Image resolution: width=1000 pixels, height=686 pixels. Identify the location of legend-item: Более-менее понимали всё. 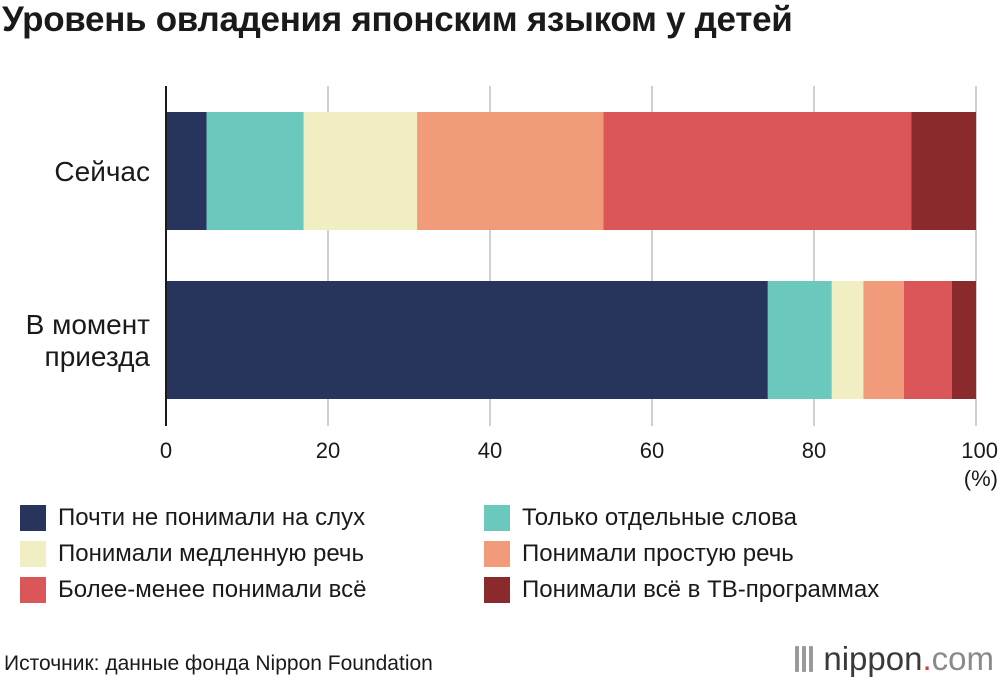
(252, 590).